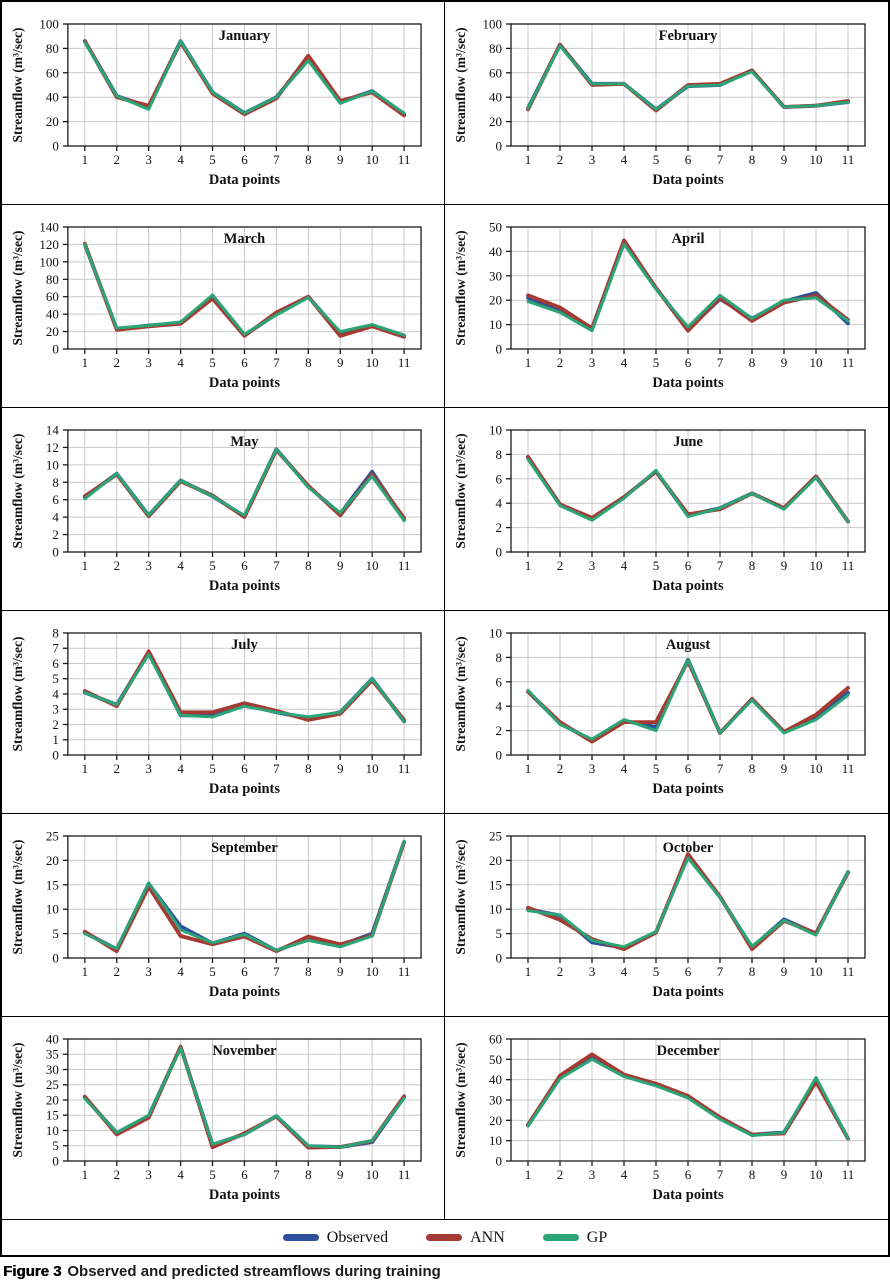 The height and width of the screenshot is (1284, 890). Describe the element at coordinates (244, 1097) in the screenshot. I see `series-gp-november` at that location.